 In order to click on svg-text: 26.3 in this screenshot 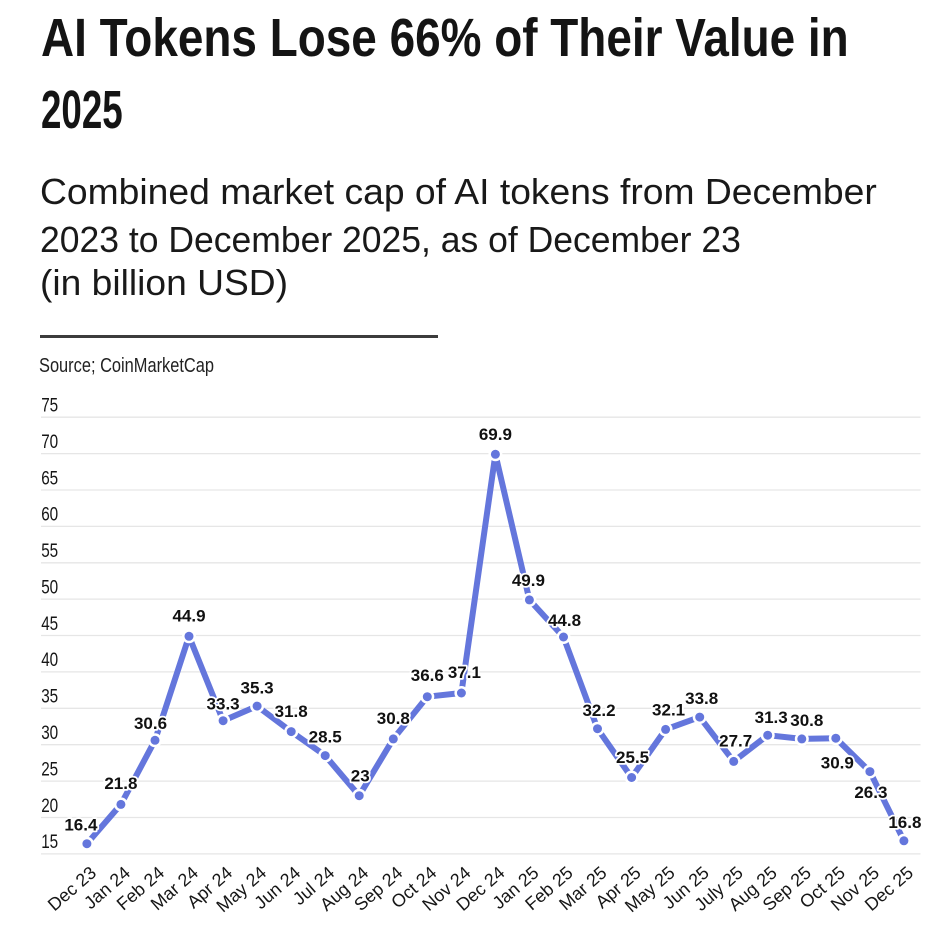, I will do `click(870, 792)`.